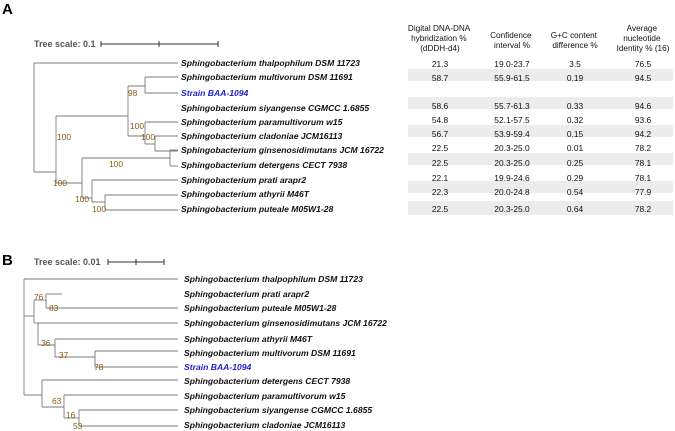 Image resolution: width=675 pixels, height=431 pixels. Describe the element at coordinates (54, 308) in the screenshot. I see `panel-b-bootstrap-2: 83` at that location.